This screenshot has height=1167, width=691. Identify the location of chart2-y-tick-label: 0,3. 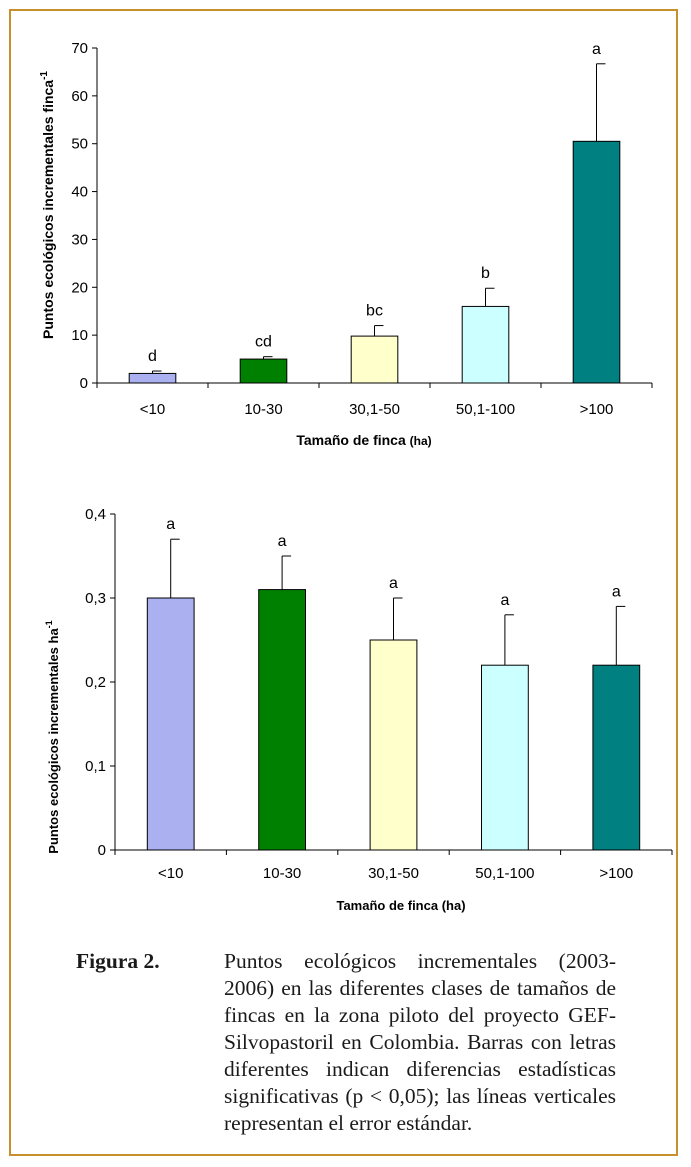
(95, 598).